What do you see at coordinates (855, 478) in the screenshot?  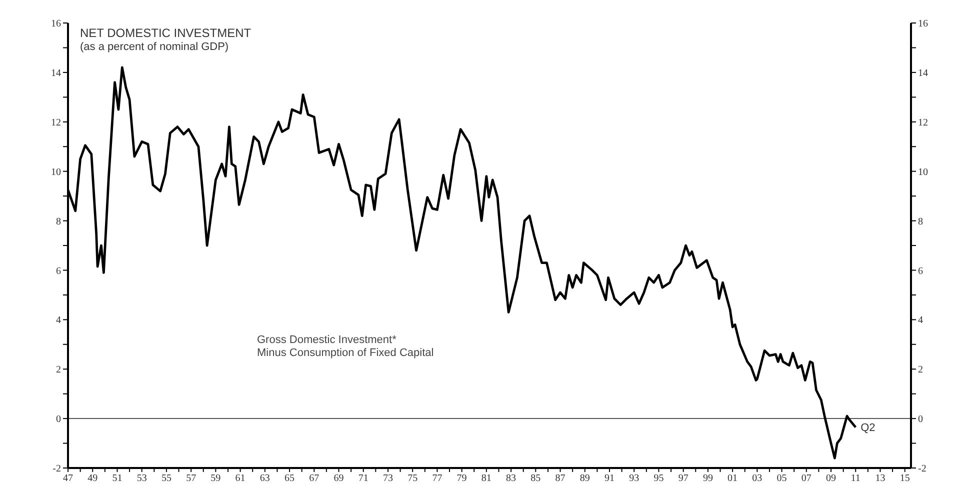 I see `x-tick-label: 11` at bounding box center [855, 478].